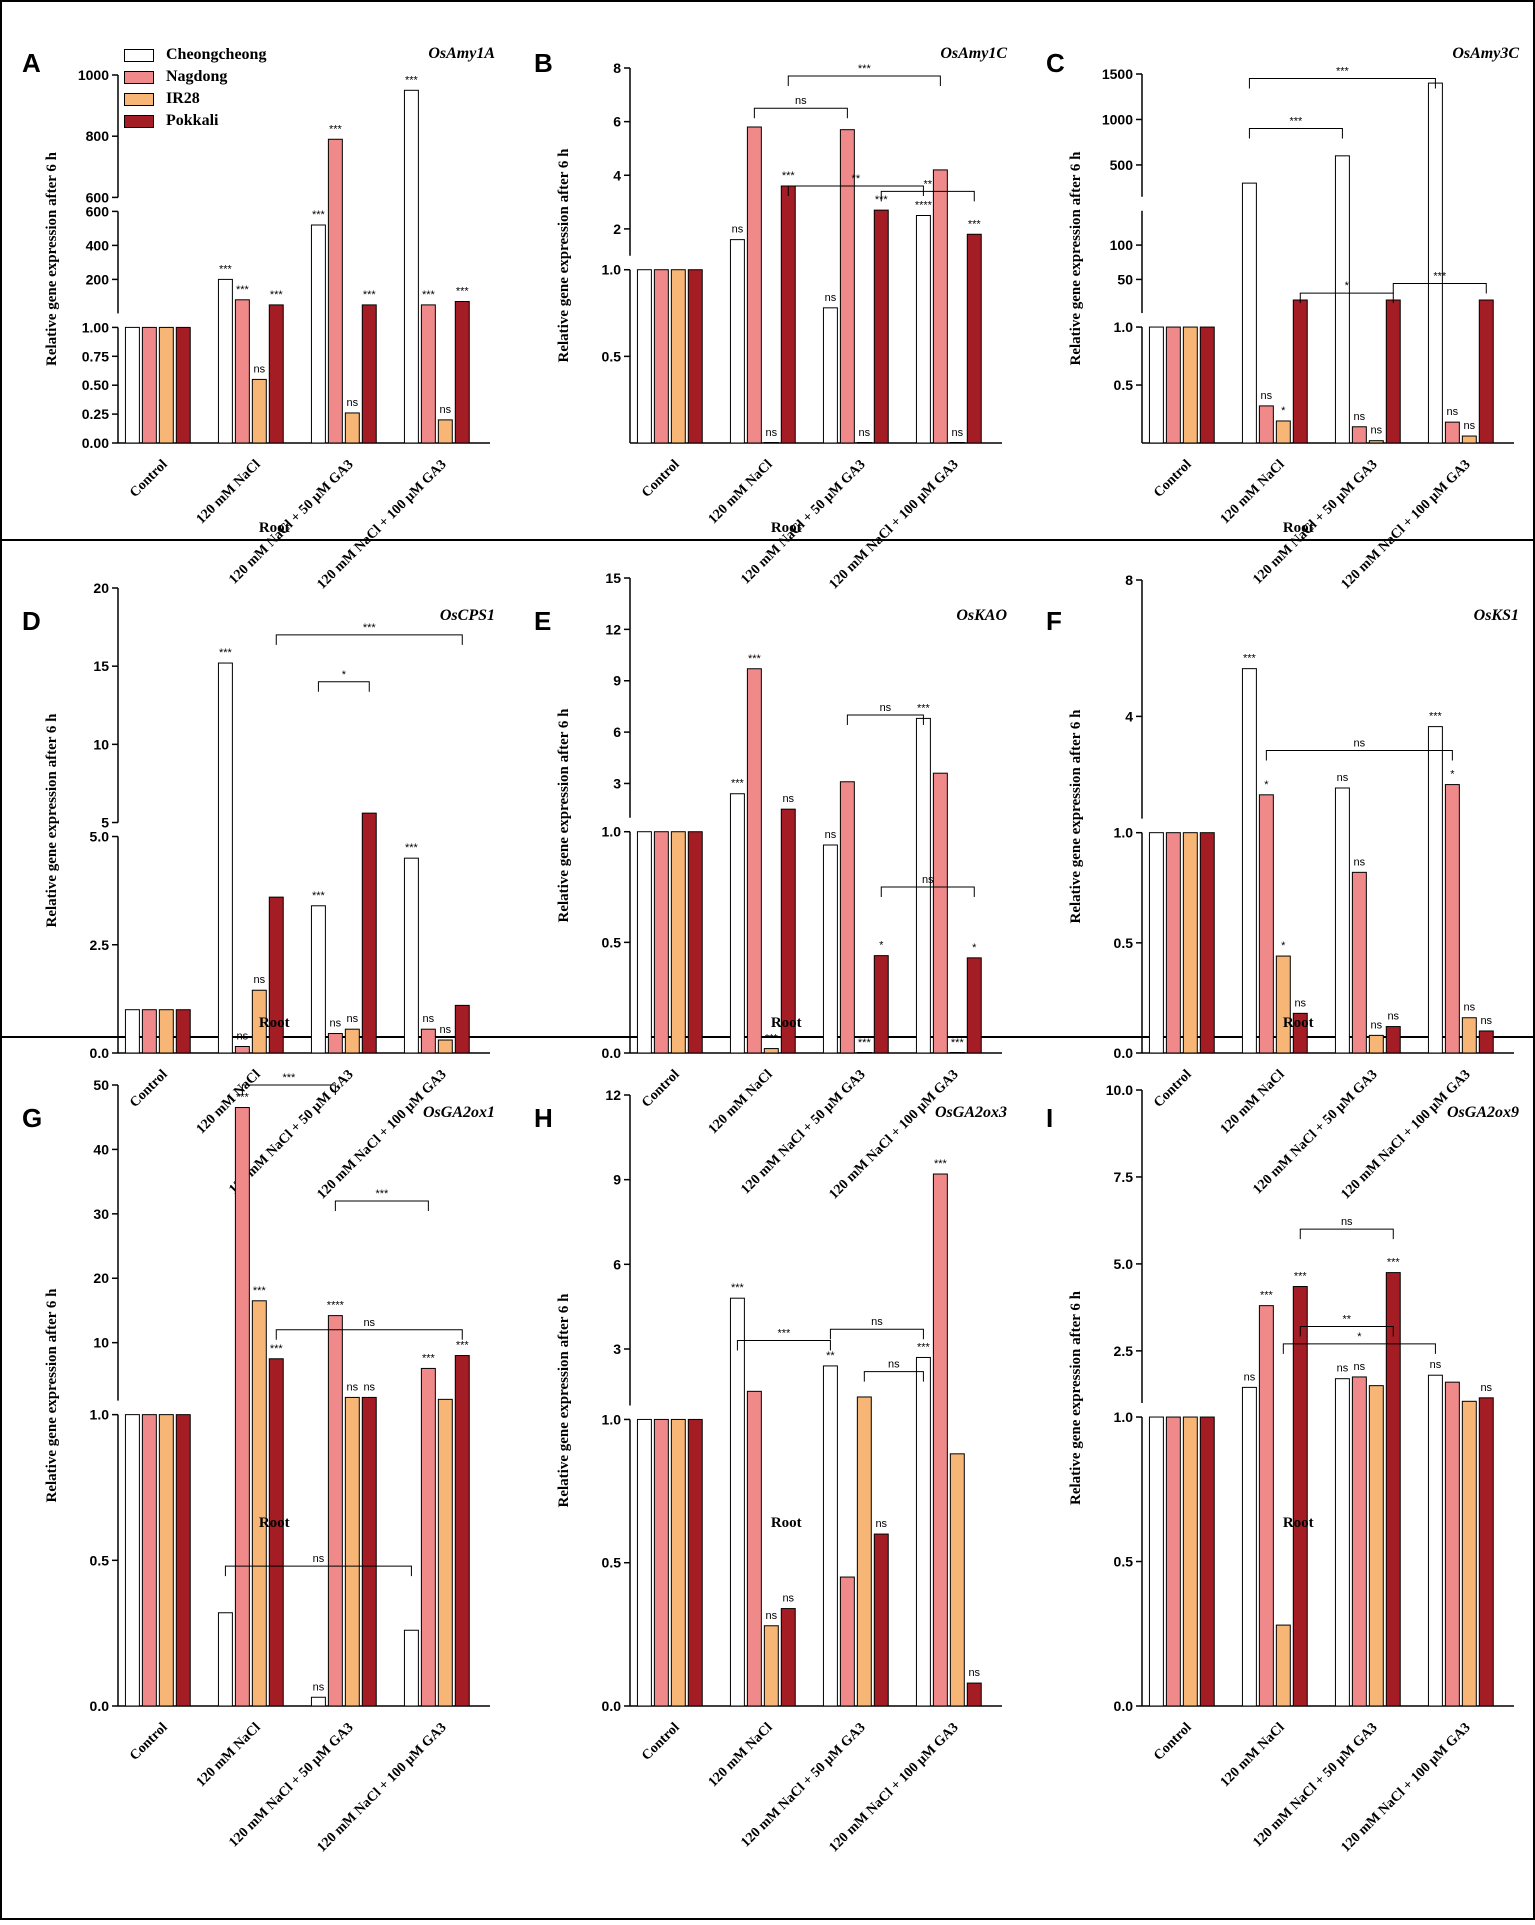 Image resolution: width=1535 pixels, height=1925 pixels. What do you see at coordinates (216, 54) in the screenshot?
I see `legend-label: Cheongcheong` at bounding box center [216, 54].